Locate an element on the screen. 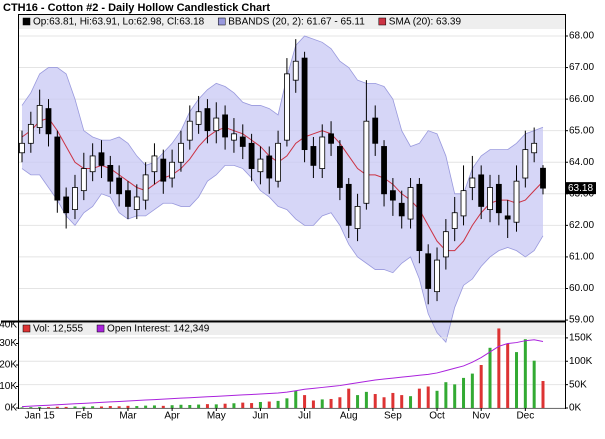 Image resolution: width=605 pixels, height=439 pixels. y-tick-label: 20K is located at coordinates (8, 365).